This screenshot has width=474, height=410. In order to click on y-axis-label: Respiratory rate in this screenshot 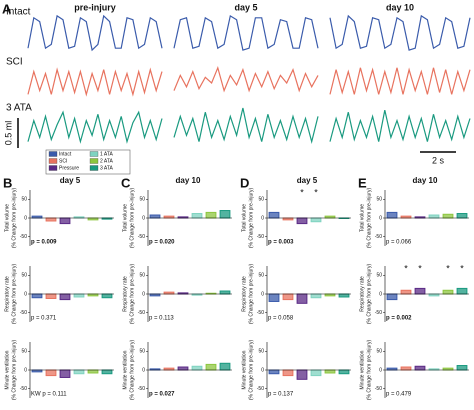, I will do `click(125, 294)`.